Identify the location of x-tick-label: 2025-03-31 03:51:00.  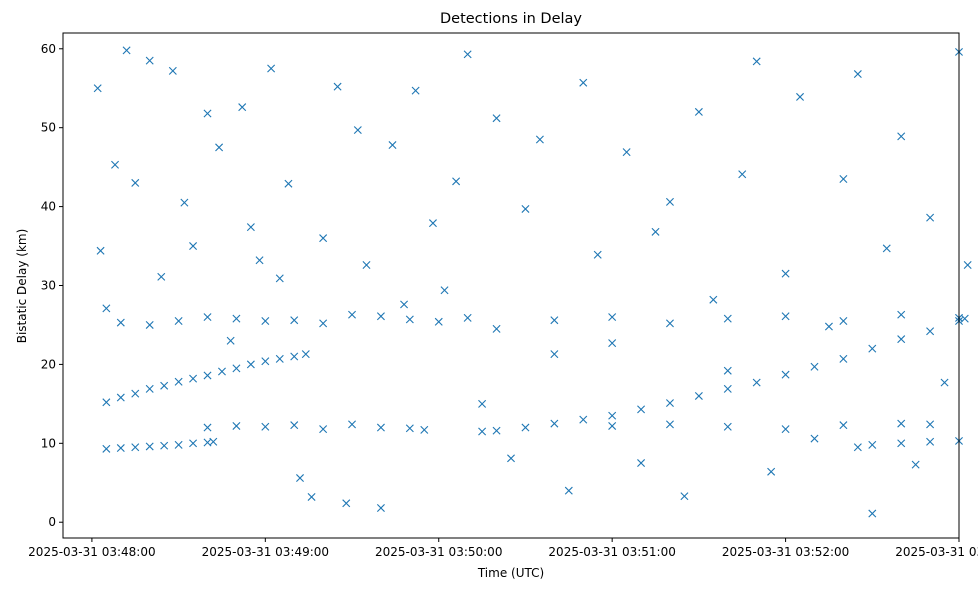
(611, 552).